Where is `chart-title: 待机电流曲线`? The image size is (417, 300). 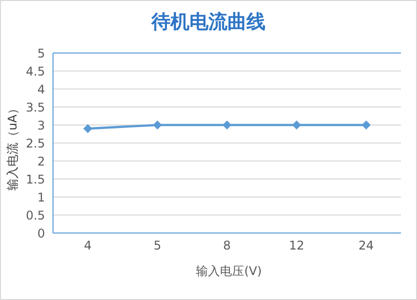 chart-title: 待机电流曲线 is located at coordinates (208, 22).